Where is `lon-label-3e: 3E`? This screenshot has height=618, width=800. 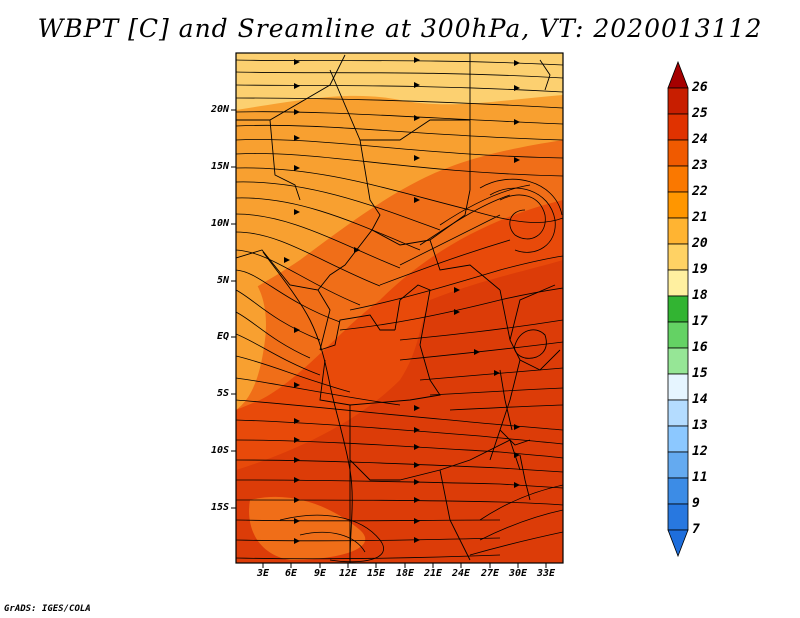
lon-label-3e: 3E is located at coordinates (263, 573).